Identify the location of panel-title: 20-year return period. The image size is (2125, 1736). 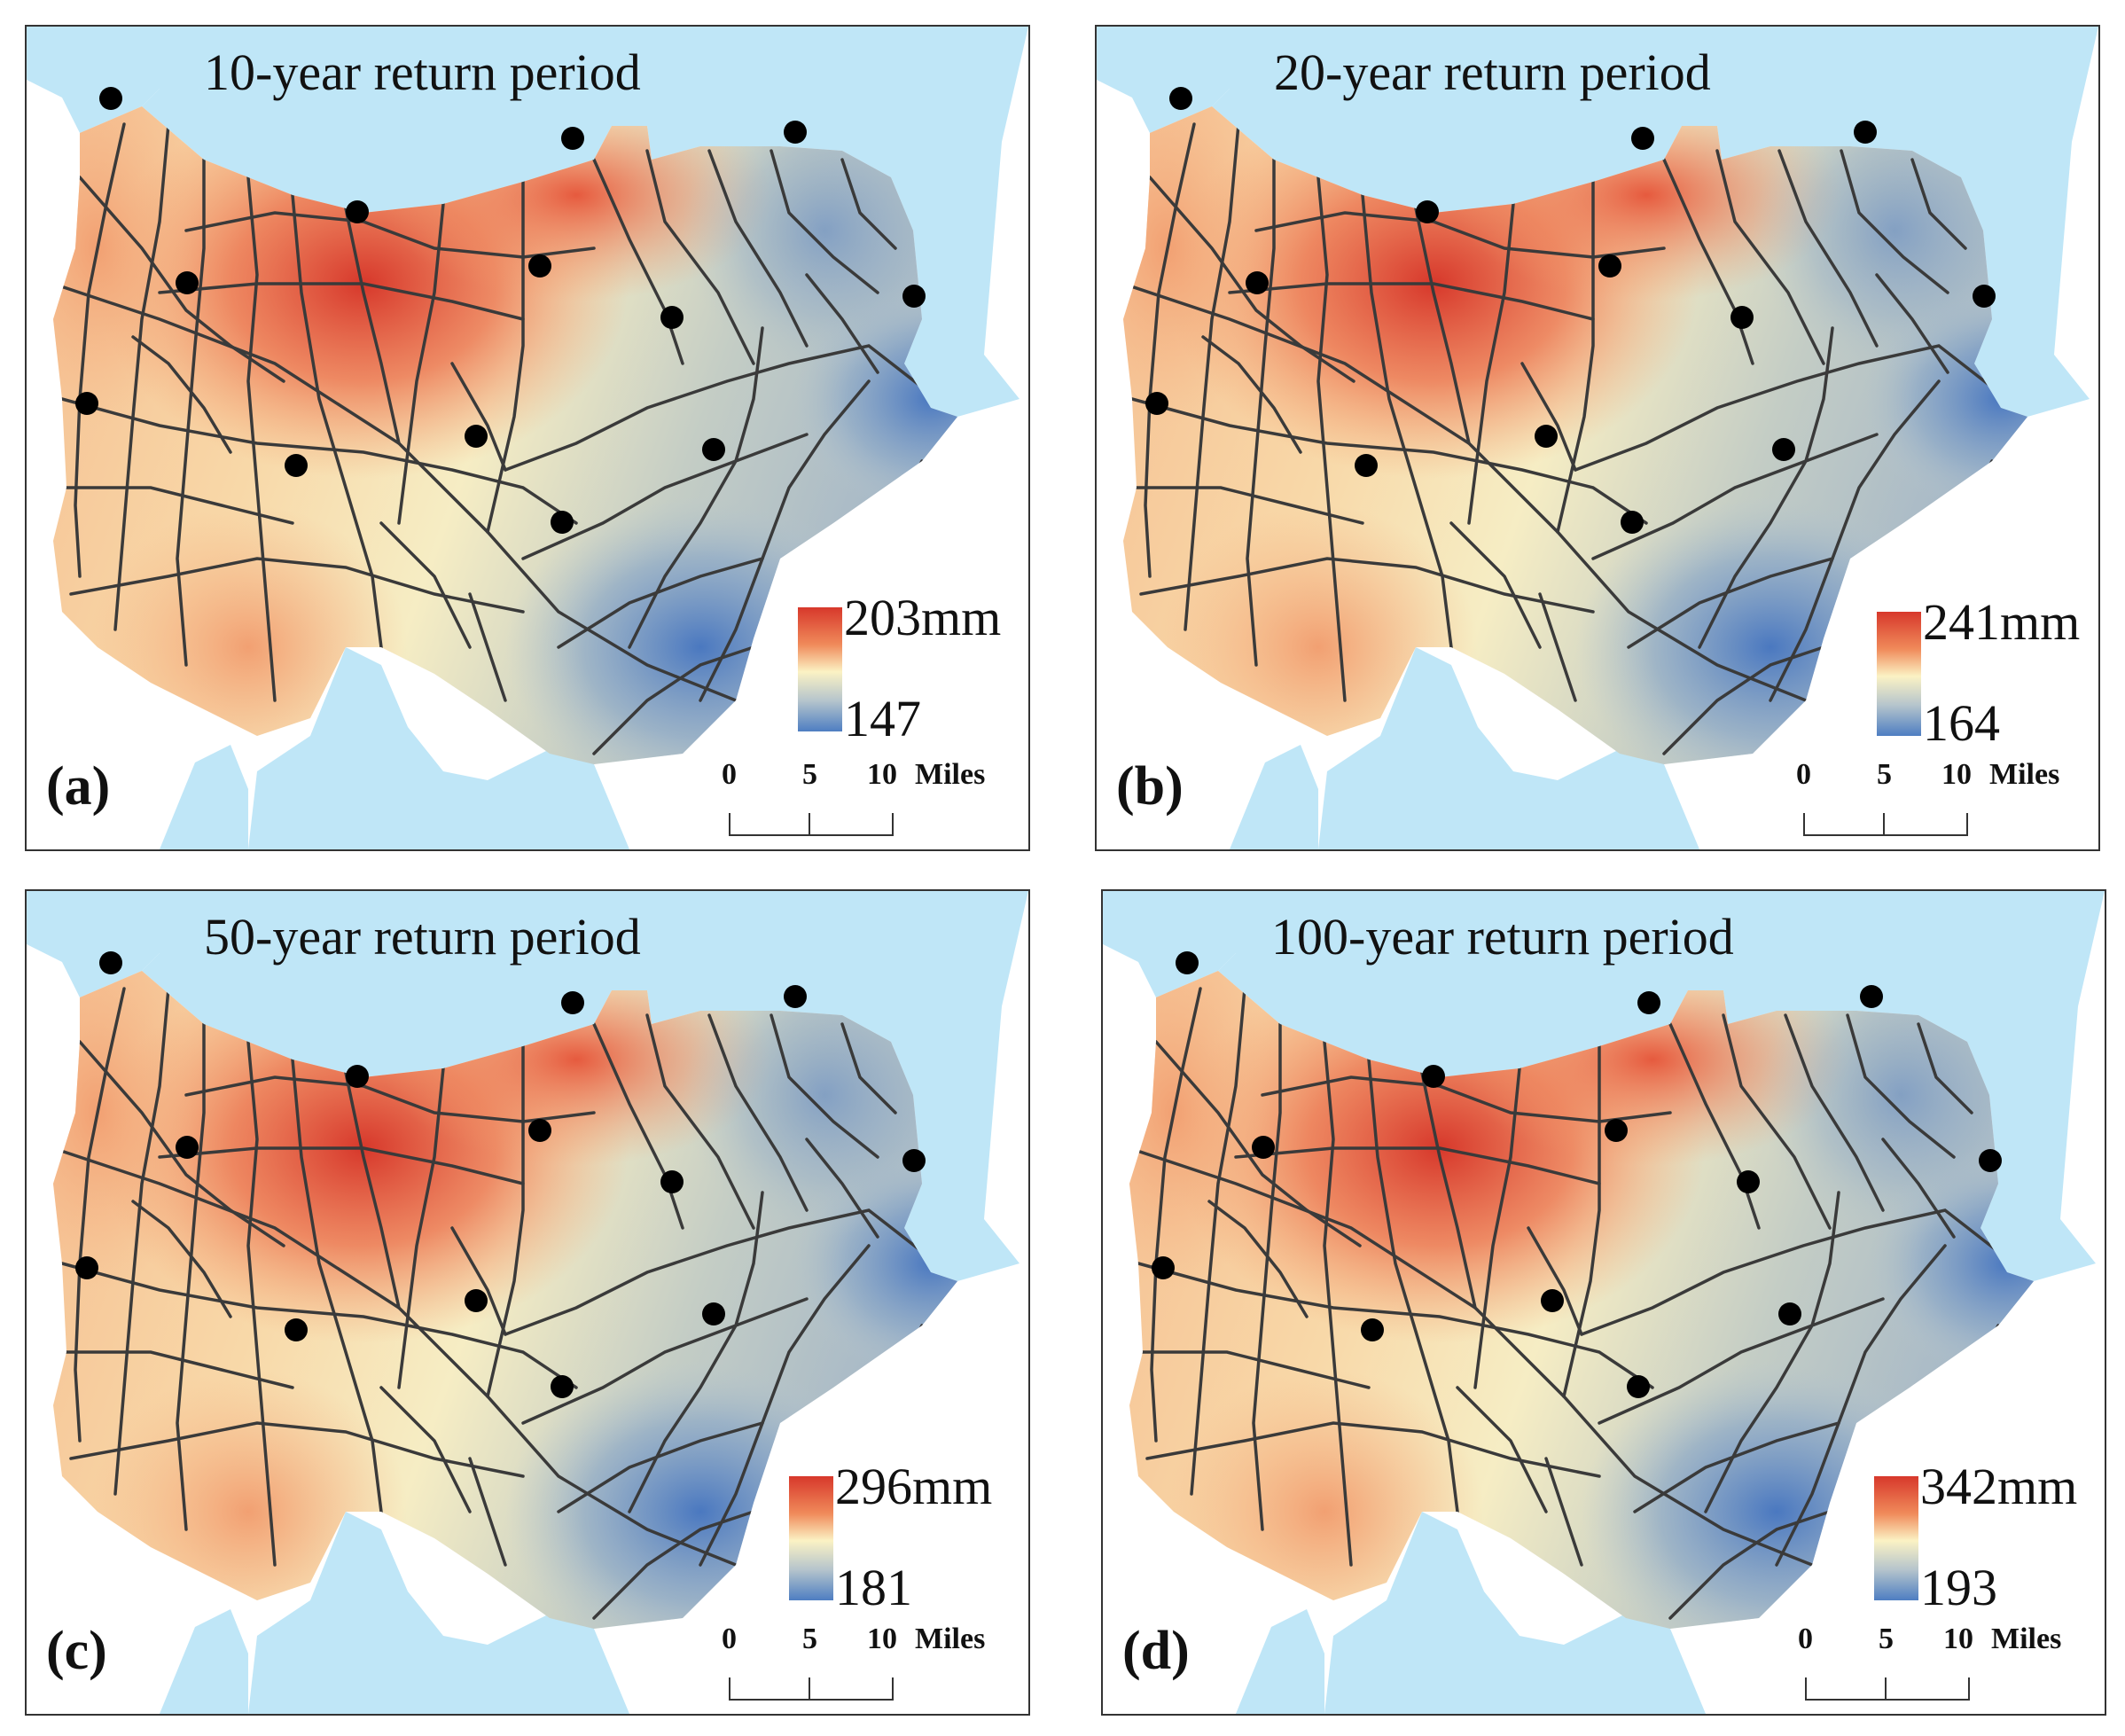
(1492, 72).